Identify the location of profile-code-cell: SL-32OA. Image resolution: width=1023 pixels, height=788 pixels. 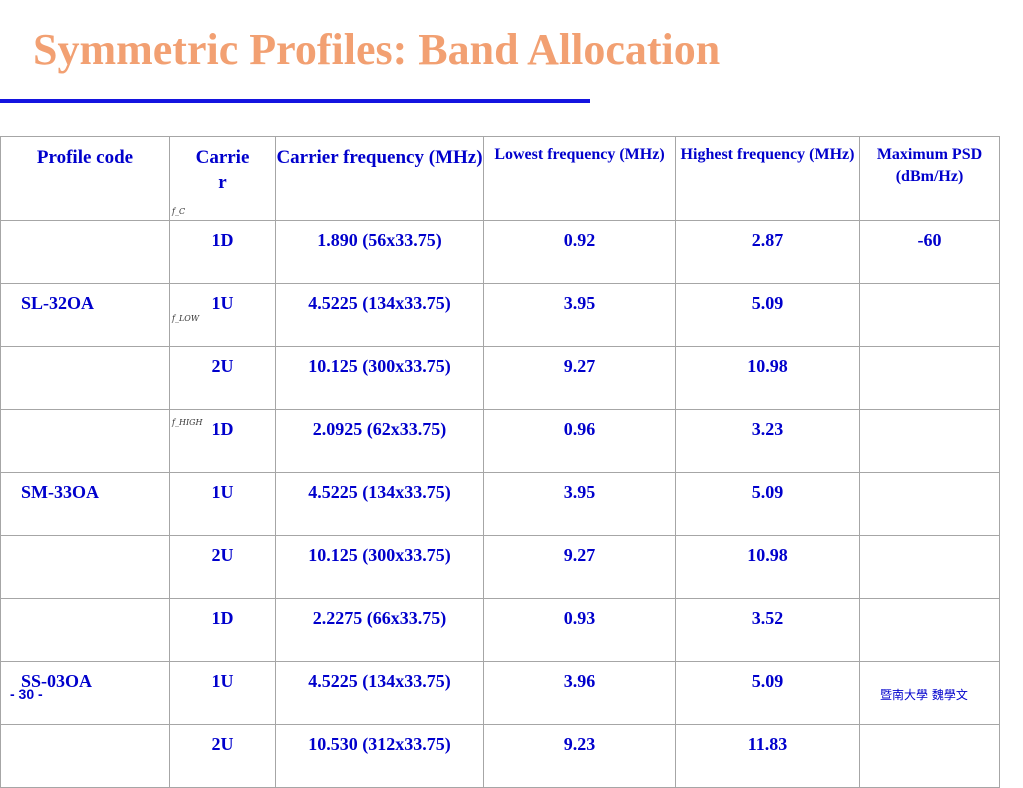
(85, 315).